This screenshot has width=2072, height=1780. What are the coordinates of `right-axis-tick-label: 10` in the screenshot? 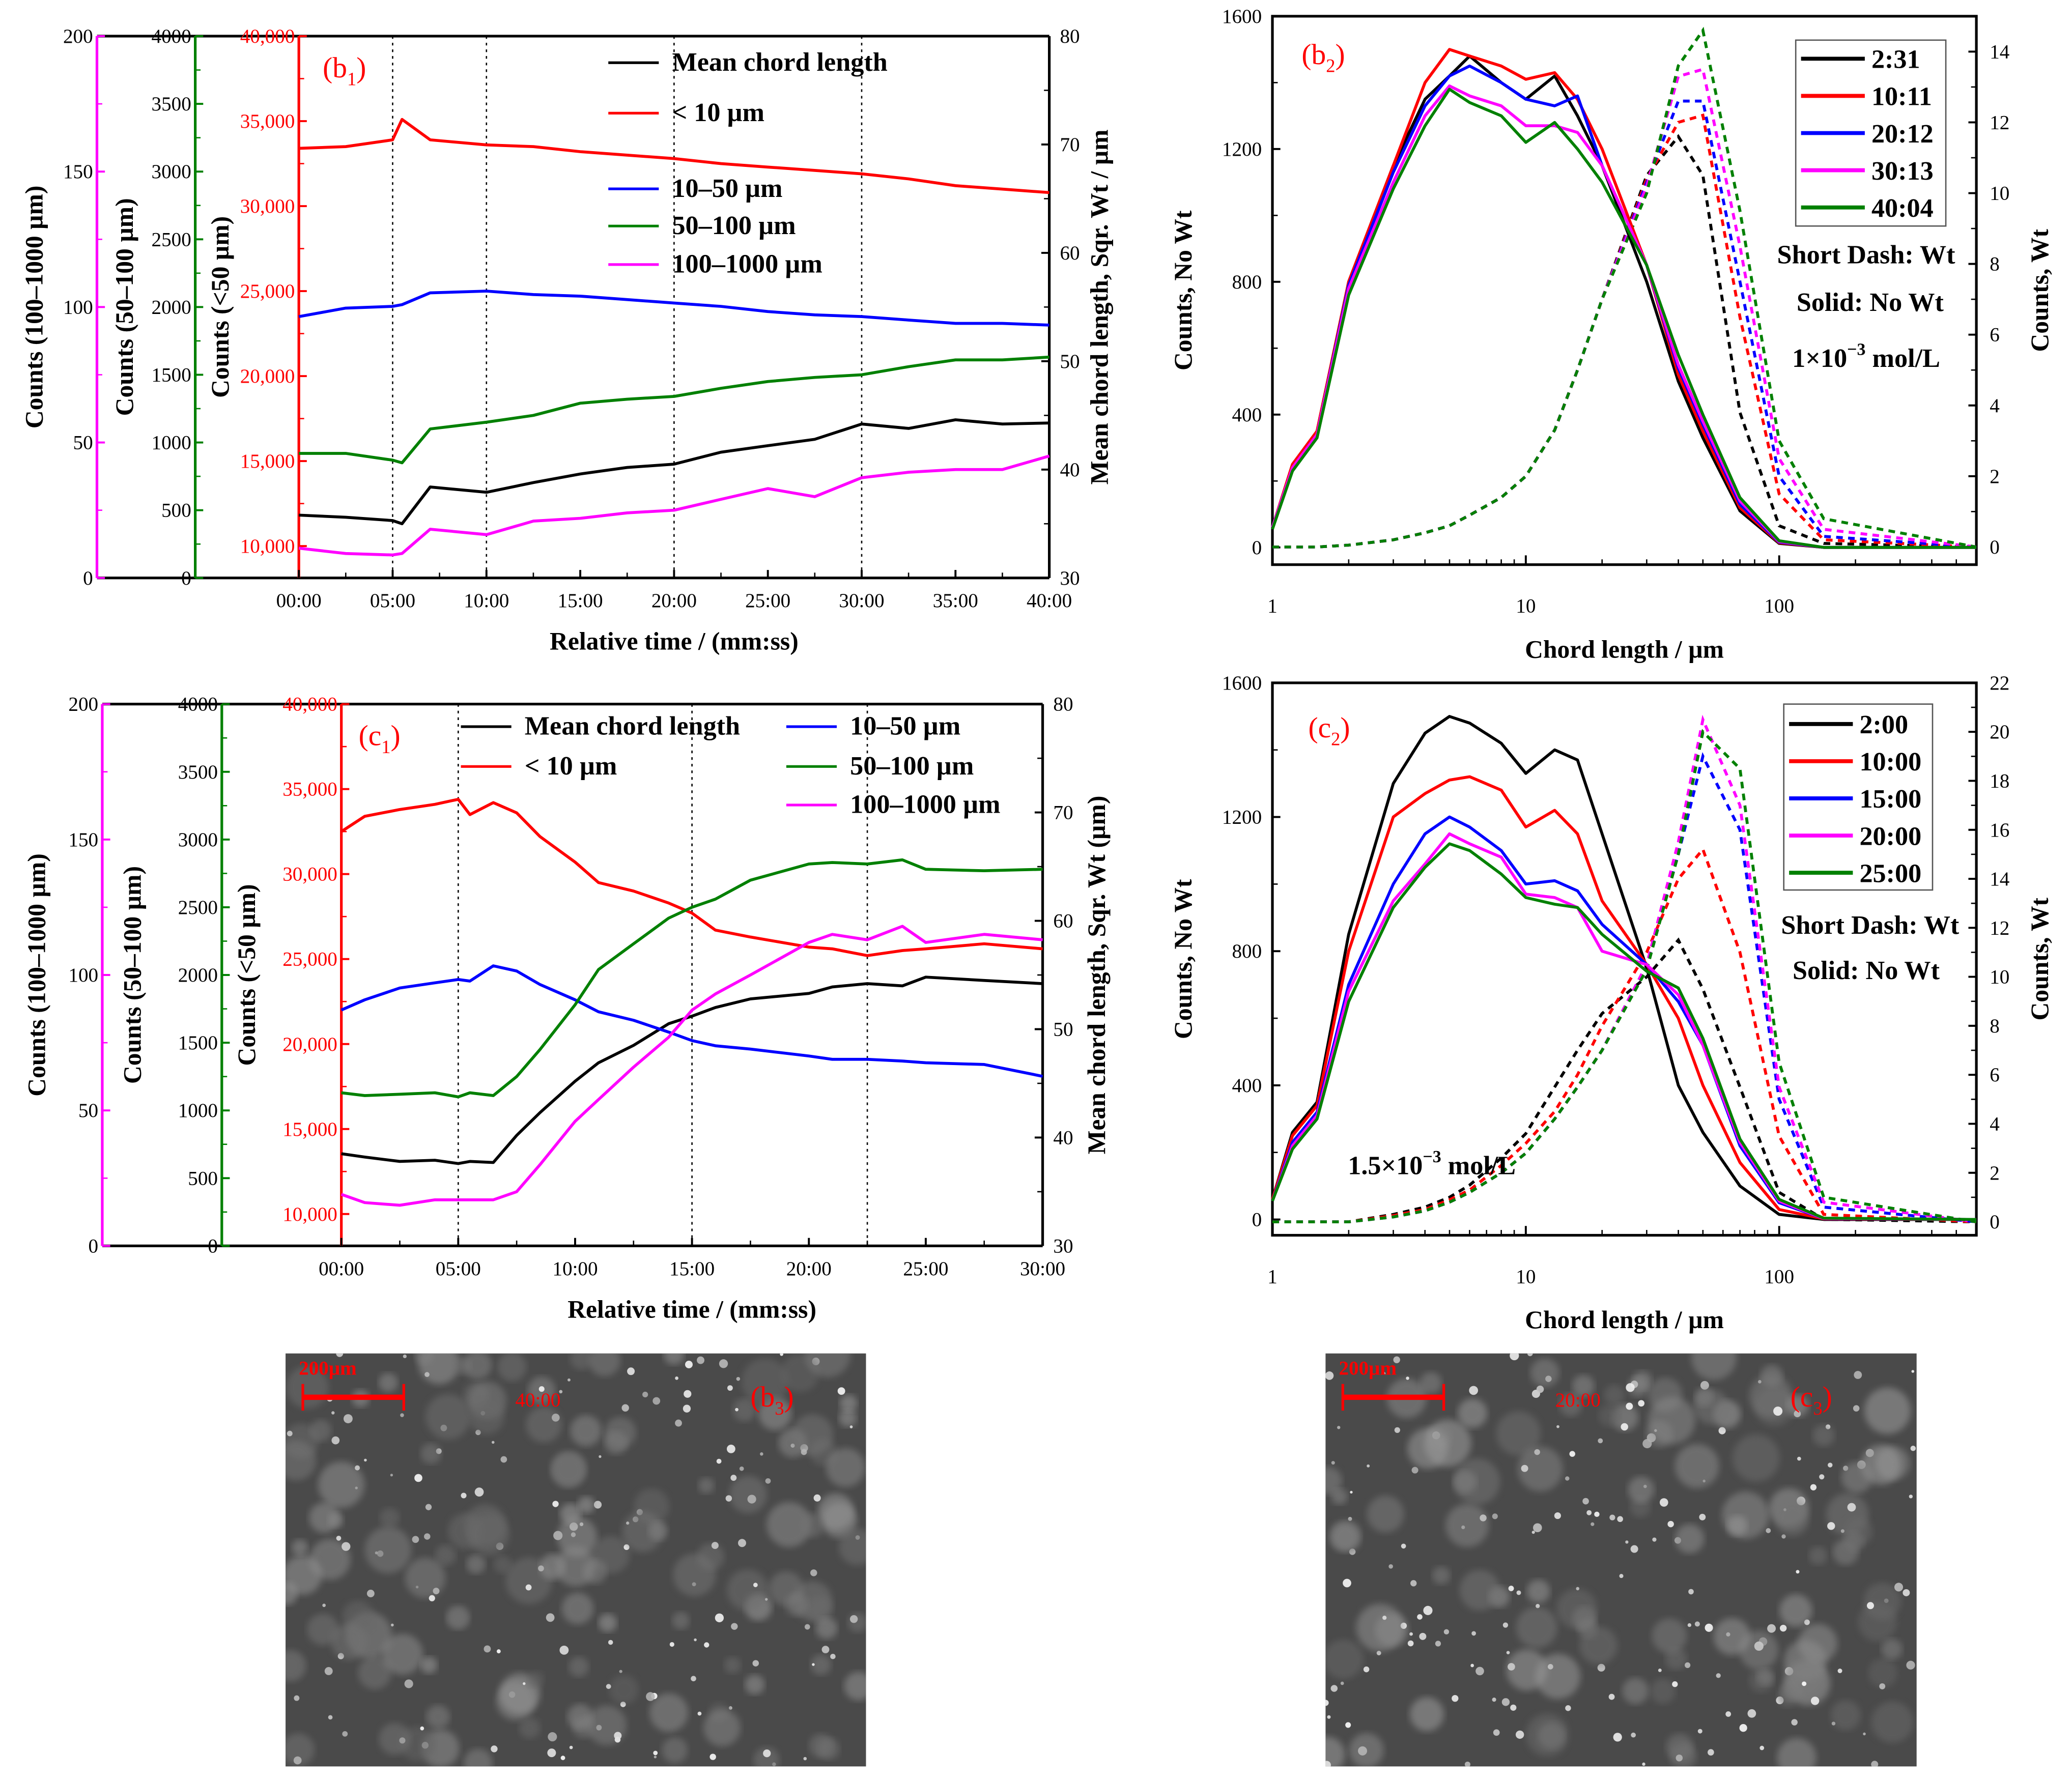 It's located at (1999, 194).